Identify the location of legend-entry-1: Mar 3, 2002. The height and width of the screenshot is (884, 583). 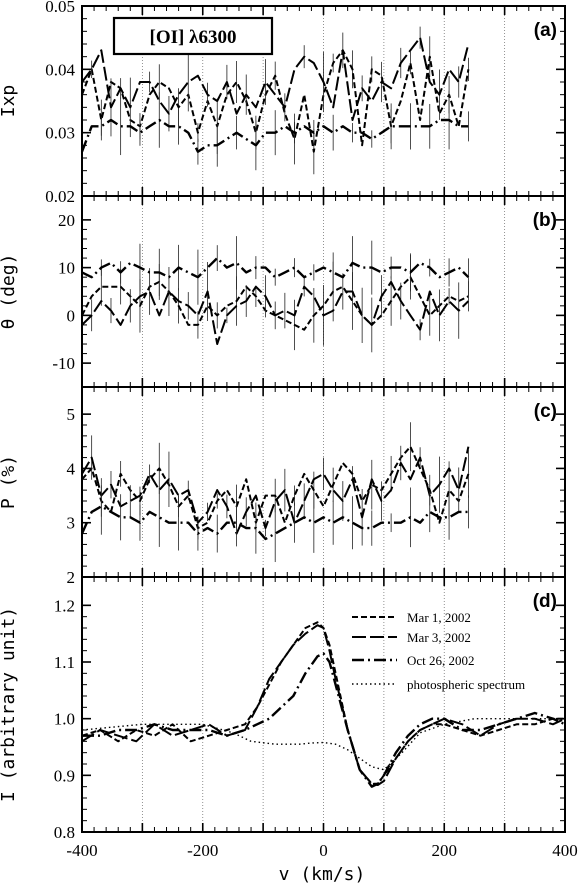
(411, 637).